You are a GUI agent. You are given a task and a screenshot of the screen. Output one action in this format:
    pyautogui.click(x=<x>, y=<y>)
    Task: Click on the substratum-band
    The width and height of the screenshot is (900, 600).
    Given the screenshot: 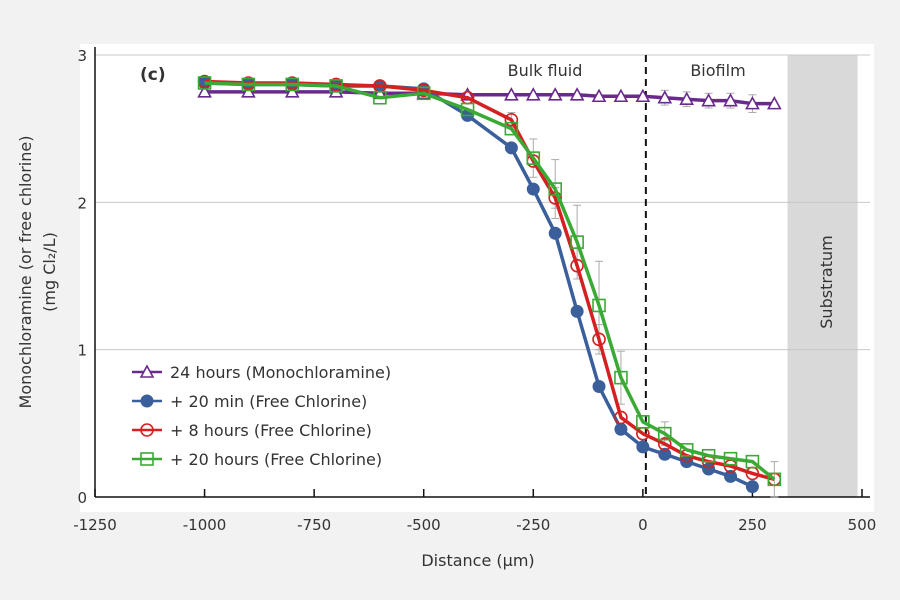 What is the action you would take?
    pyautogui.click(x=822, y=276)
    